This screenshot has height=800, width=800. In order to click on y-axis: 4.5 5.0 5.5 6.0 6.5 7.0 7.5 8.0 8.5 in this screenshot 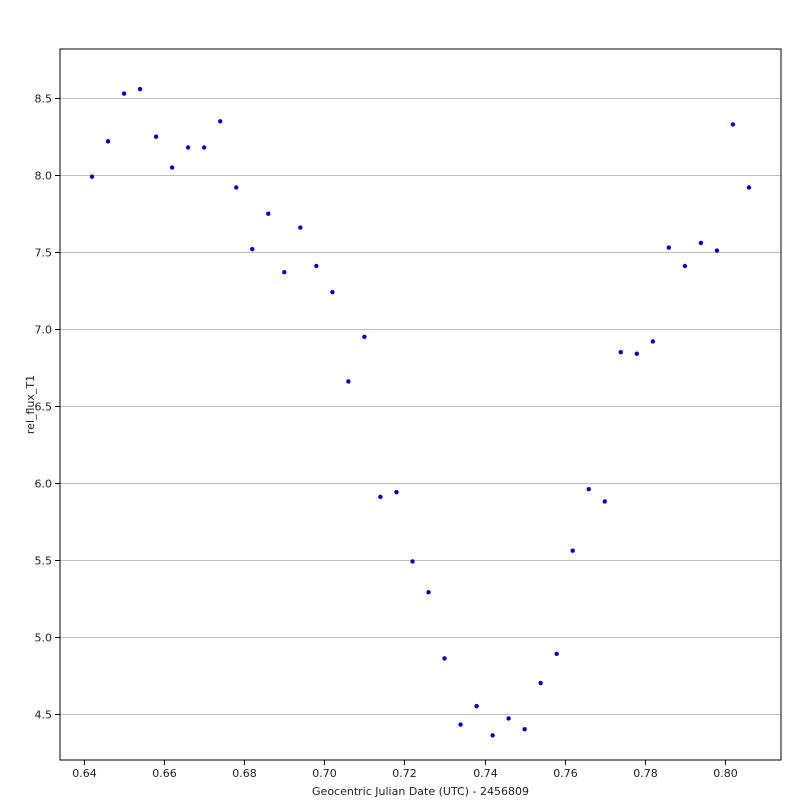, I will do `click(47, 407)`.